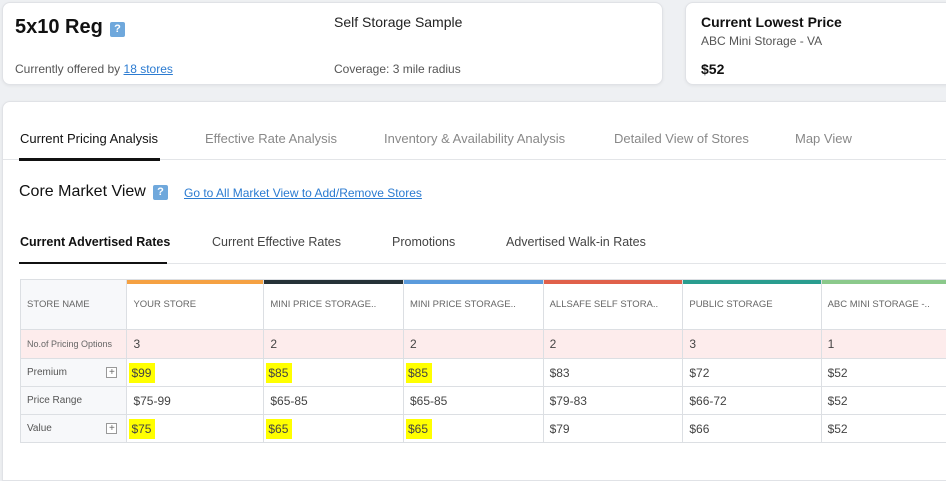  Describe the element at coordinates (423, 242) in the screenshot. I see `subtab-promotions: Promotions` at that location.